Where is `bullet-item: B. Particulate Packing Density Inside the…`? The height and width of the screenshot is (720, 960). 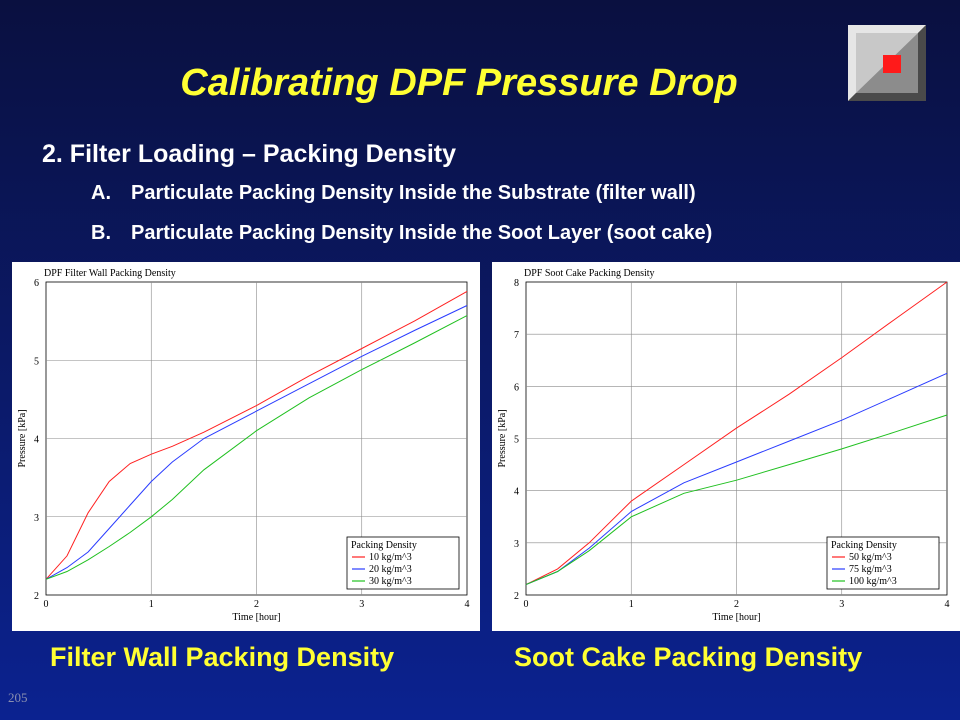 bullet-item: B. Particulate Packing Density Inside the… is located at coordinates (401, 233).